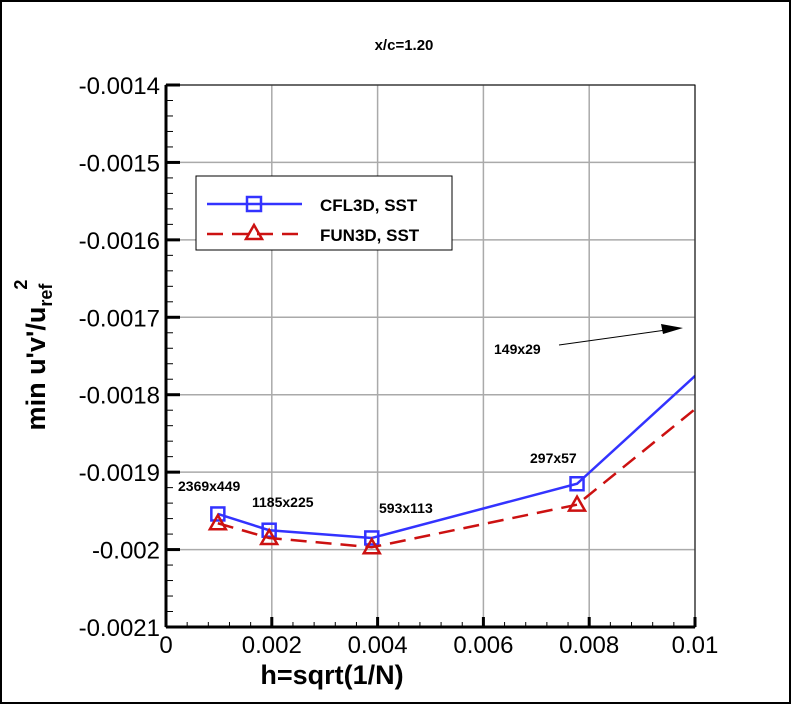 This screenshot has width=791, height=704. What do you see at coordinates (36, 369) in the screenshot?
I see `y-label-main: min u'v'/u` at bounding box center [36, 369].